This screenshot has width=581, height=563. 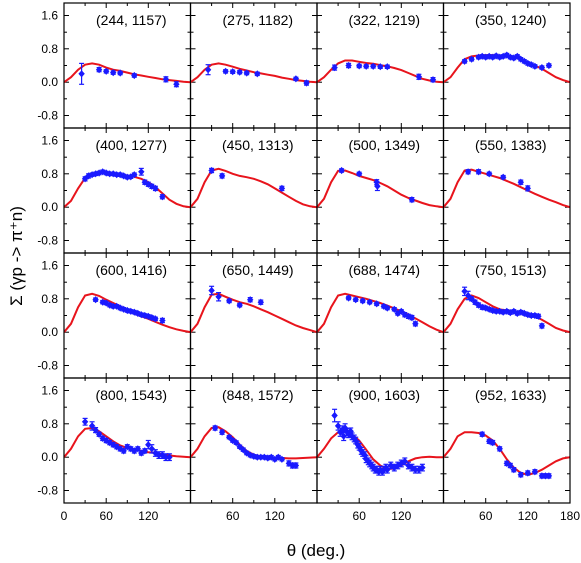 What do you see at coordinates (49, 299) in the screenshot?
I see `y-tick-label: 0.8` at bounding box center [49, 299].